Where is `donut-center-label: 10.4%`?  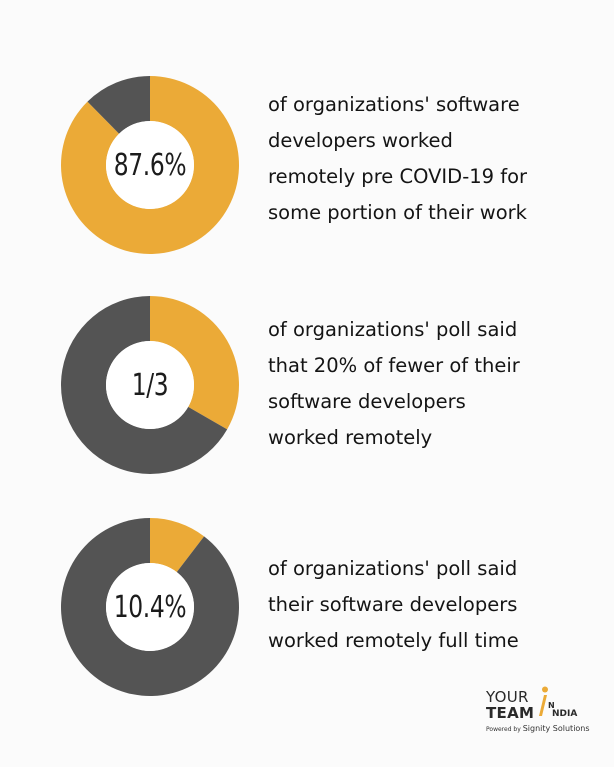
donut-center-label: 10.4% is located at coordinates (150, 607).